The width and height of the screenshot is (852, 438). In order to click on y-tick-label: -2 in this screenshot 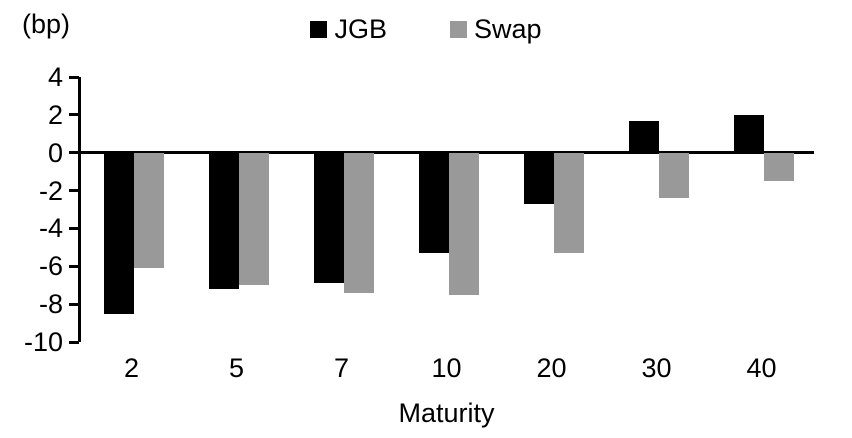, I will do `click(50, 190)`.